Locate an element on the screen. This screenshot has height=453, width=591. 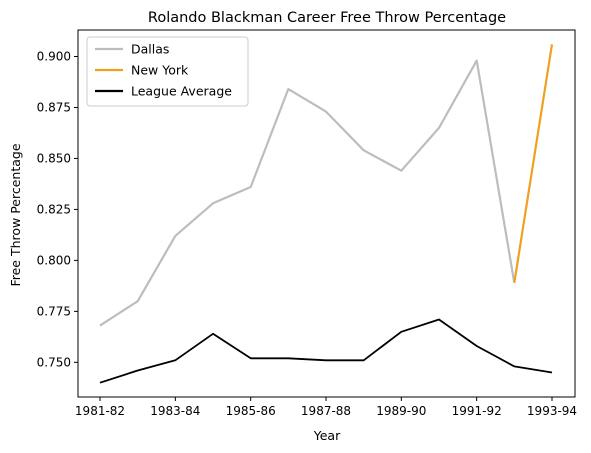
y-axis-label: Free Throw Percentage is located at coordinates (15, 214).